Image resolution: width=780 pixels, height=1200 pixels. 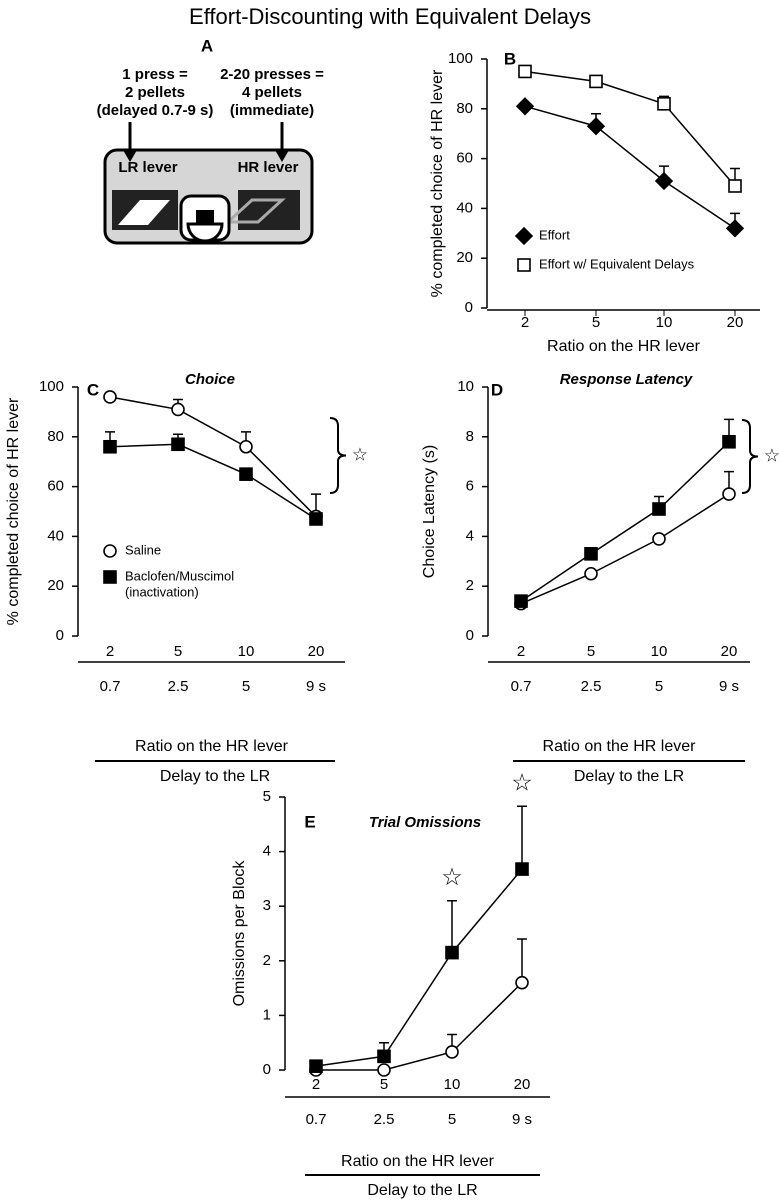 I want to click on diagram-text: 1 press =, so click(x=155, y=74).